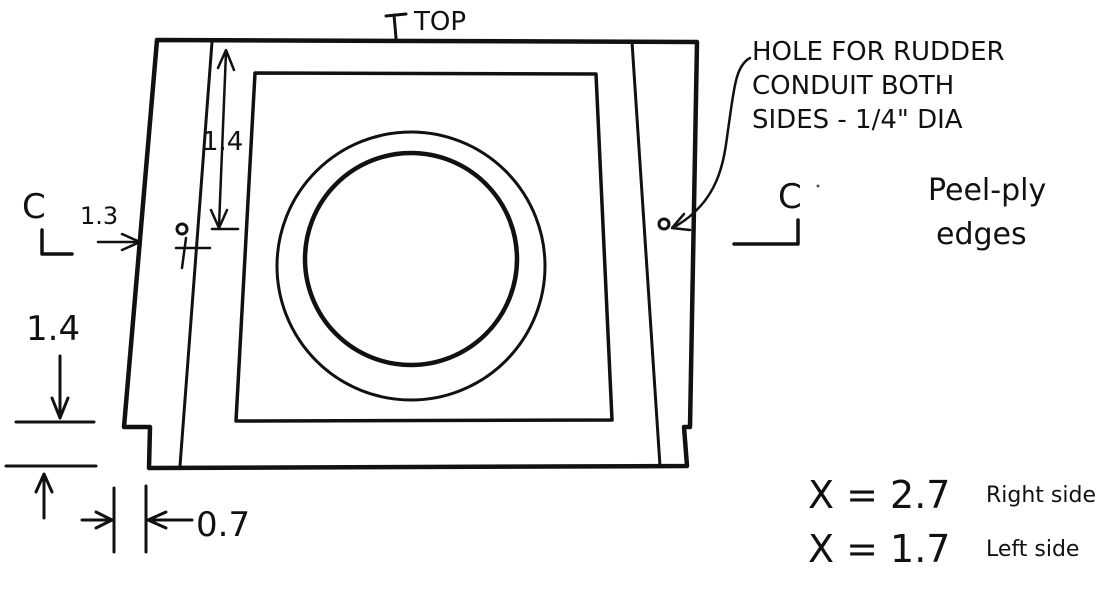 The height and width of the screenshot is (601, 1118). What do you see at coordinates (226, 60) in the screenshot?
I see `dim-top-arrow` at bounding box center [226, 60].